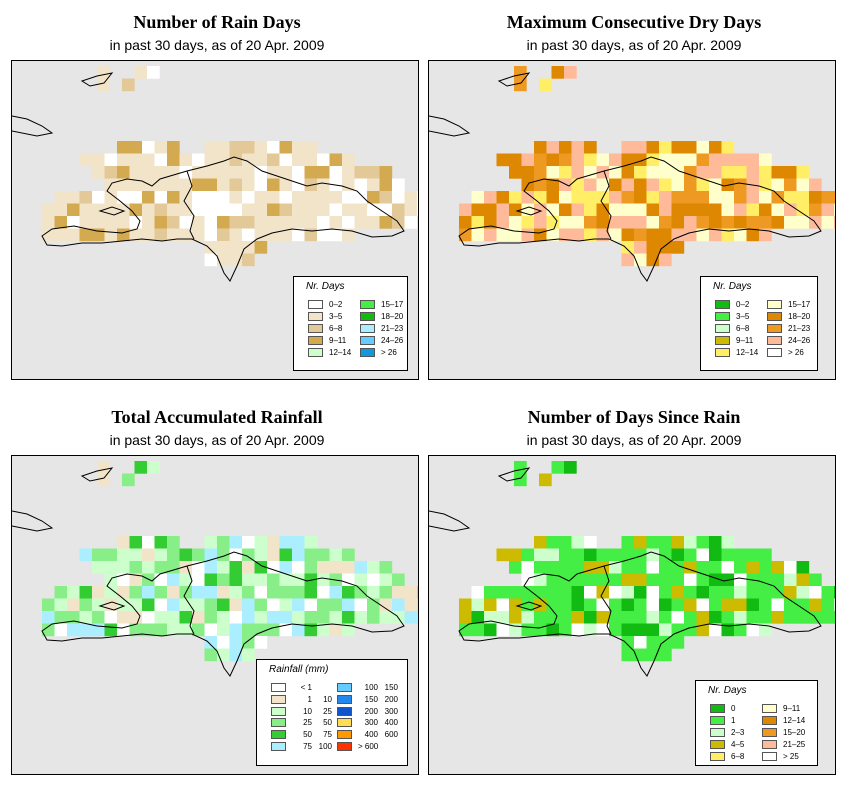  Describe the element at coordinates (367, 722) in the screenshot. I see `legend-entry: 300 400` at that location.